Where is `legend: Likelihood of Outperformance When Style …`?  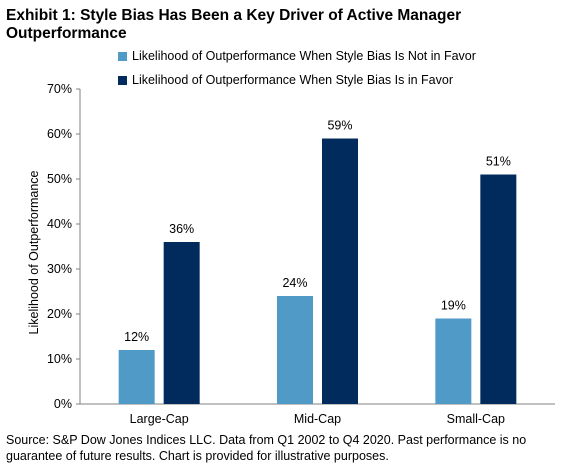 legend: Likelihood of Outperformance When Style … is located at coordinates (297, 68).